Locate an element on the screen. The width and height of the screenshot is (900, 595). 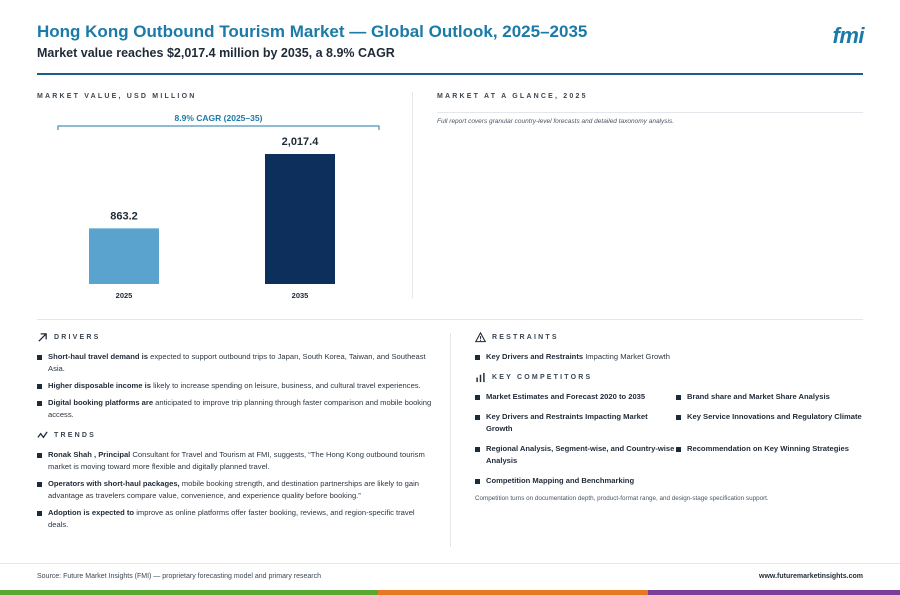
vertical-divider-top is located at coordinates (412, 195).